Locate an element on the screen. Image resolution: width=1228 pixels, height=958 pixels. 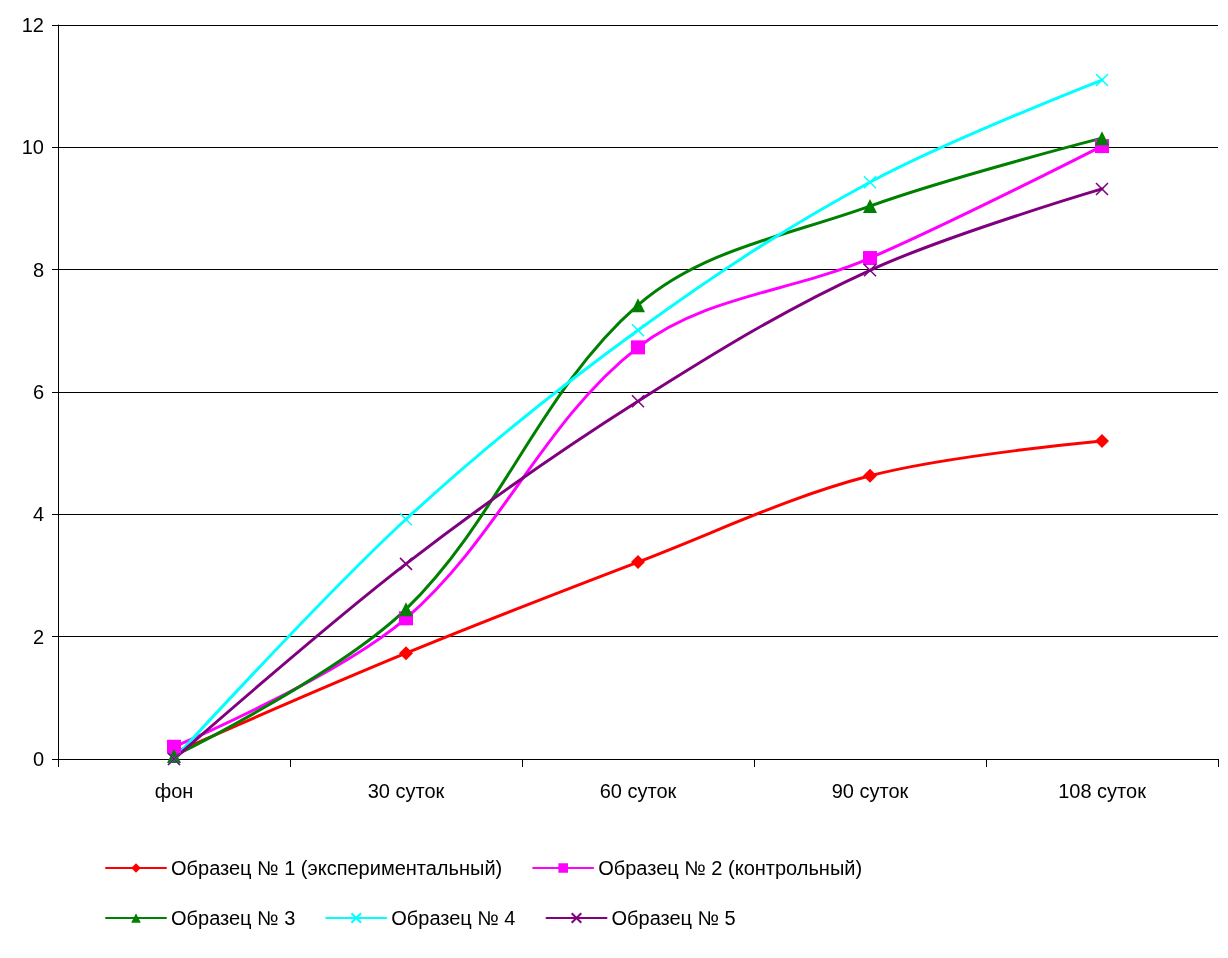
legend-label: Образец № 2 (контрольный) is located at coordinates (730, 868).